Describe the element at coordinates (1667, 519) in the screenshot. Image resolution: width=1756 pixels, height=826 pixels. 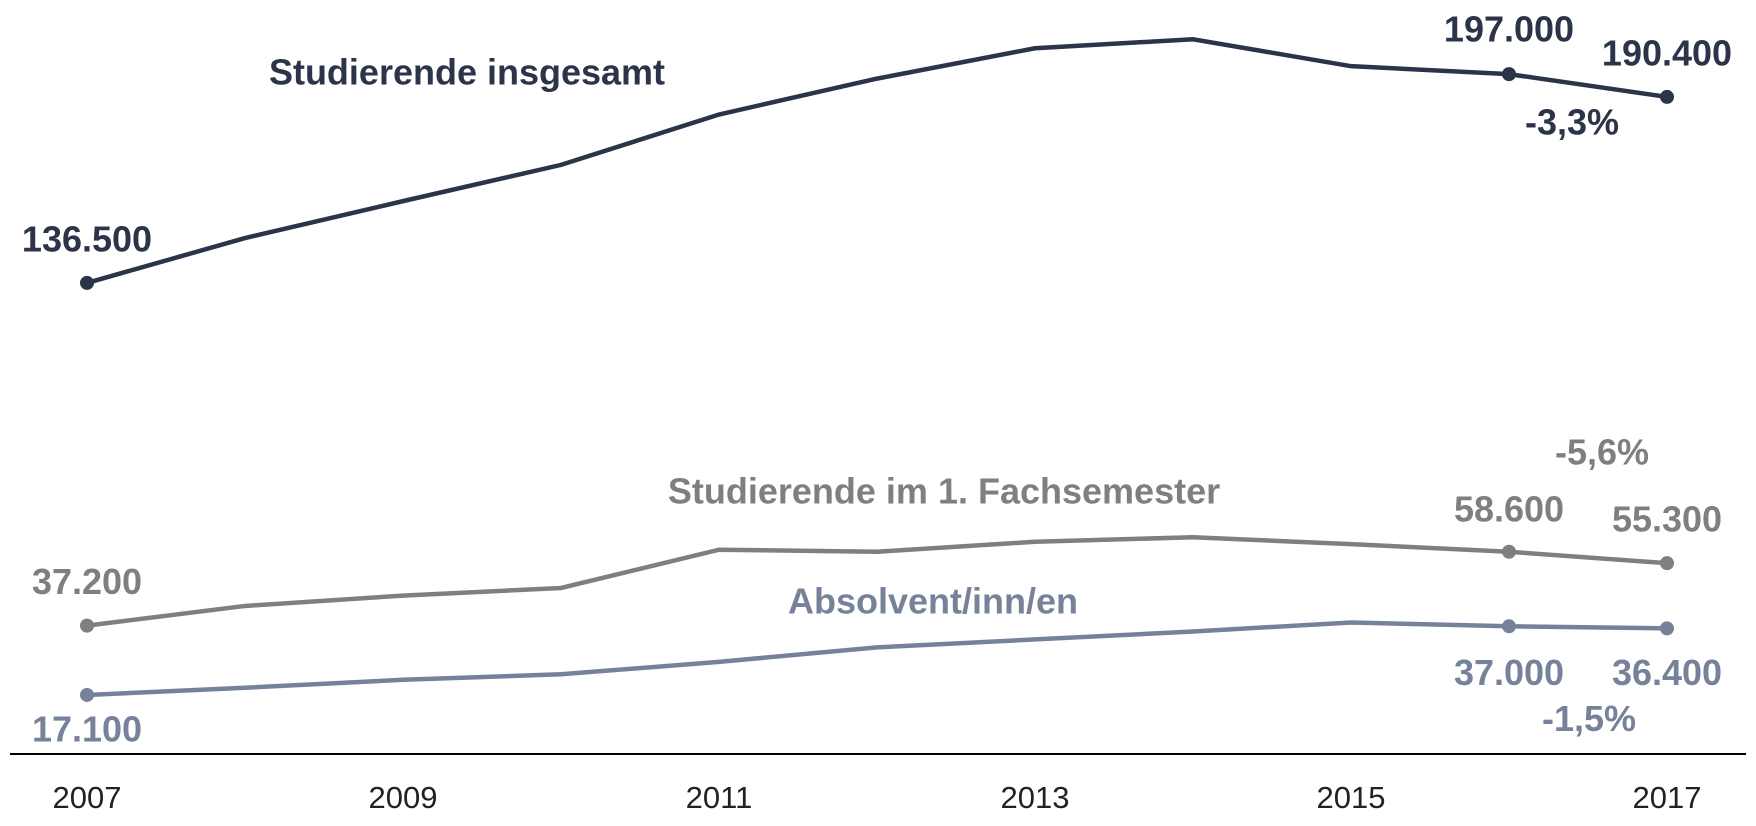
I see `value-label: 55.300` at that location.